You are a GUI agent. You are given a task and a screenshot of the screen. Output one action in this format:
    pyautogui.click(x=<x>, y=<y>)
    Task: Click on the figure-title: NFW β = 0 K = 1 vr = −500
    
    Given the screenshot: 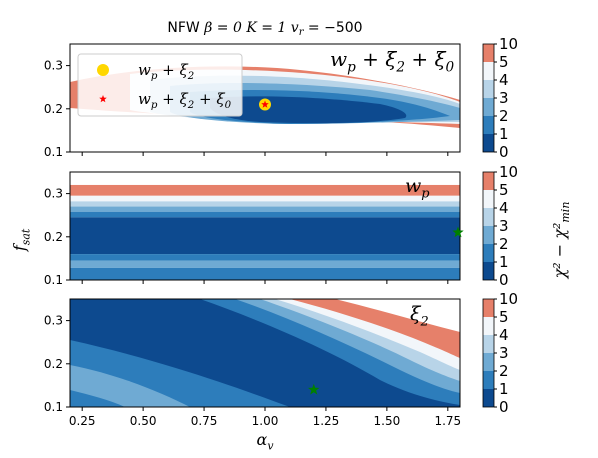 What is the action you would take?
    pyautogui.click(x=264, y=29)
    